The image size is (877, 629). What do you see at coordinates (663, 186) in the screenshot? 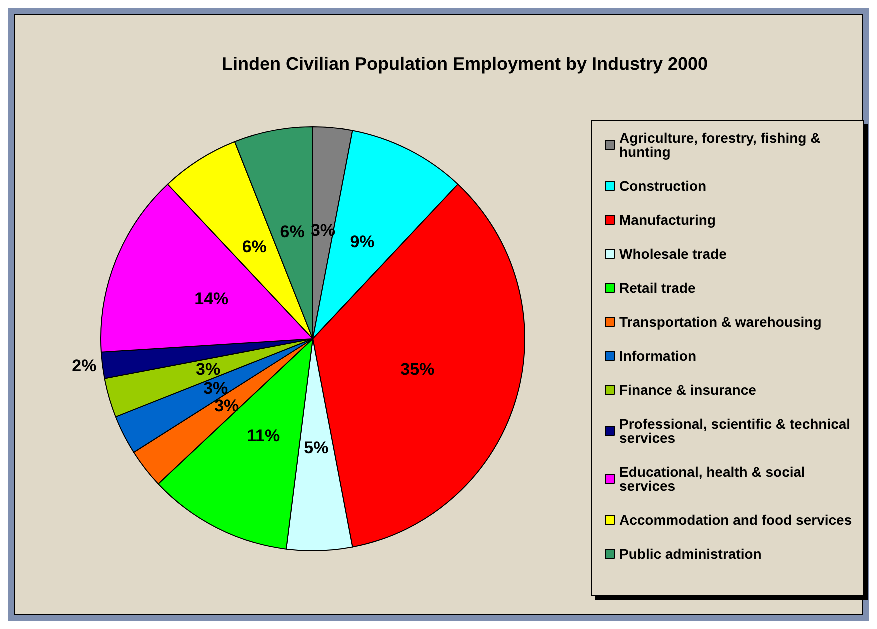
I see `legend-label: Construction` at bounding box center [663, 186].